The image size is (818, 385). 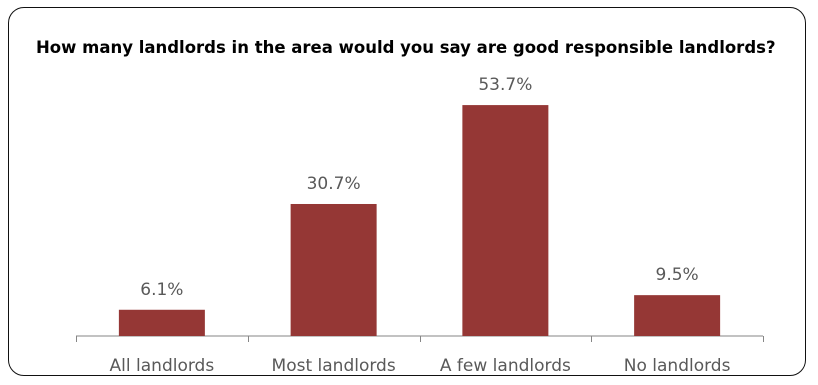 What do you see at coordinates (162, 366) in the screenshot?
I see `category-label: All landlords` at bounding box center [162, 366].